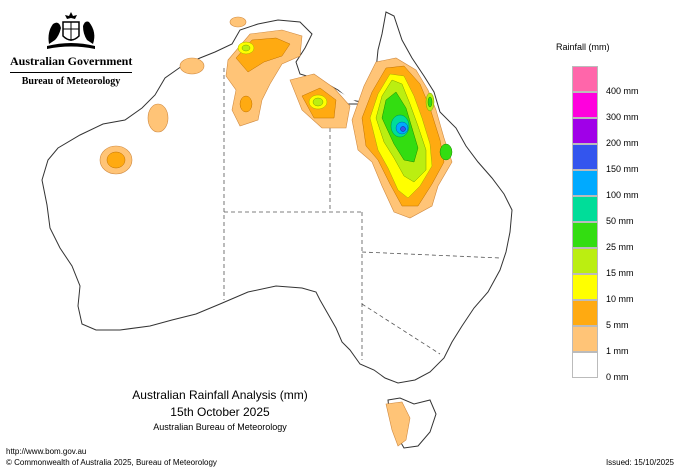 This screenshot has height=467, width=680. Describe the element at coordinates (622, 263) in the screenshot. I see `legend-item: 15 mm` at that location.